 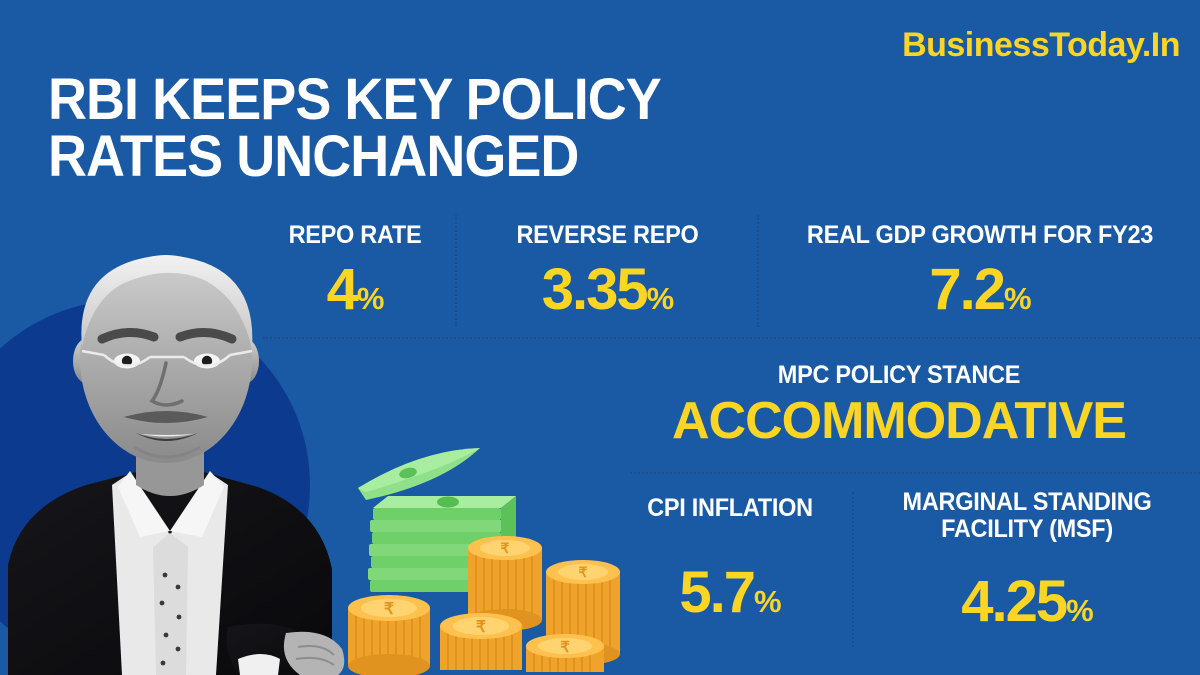 I want to click on brand-logo: BusinessToday.In, so click(x=1041, y=45).